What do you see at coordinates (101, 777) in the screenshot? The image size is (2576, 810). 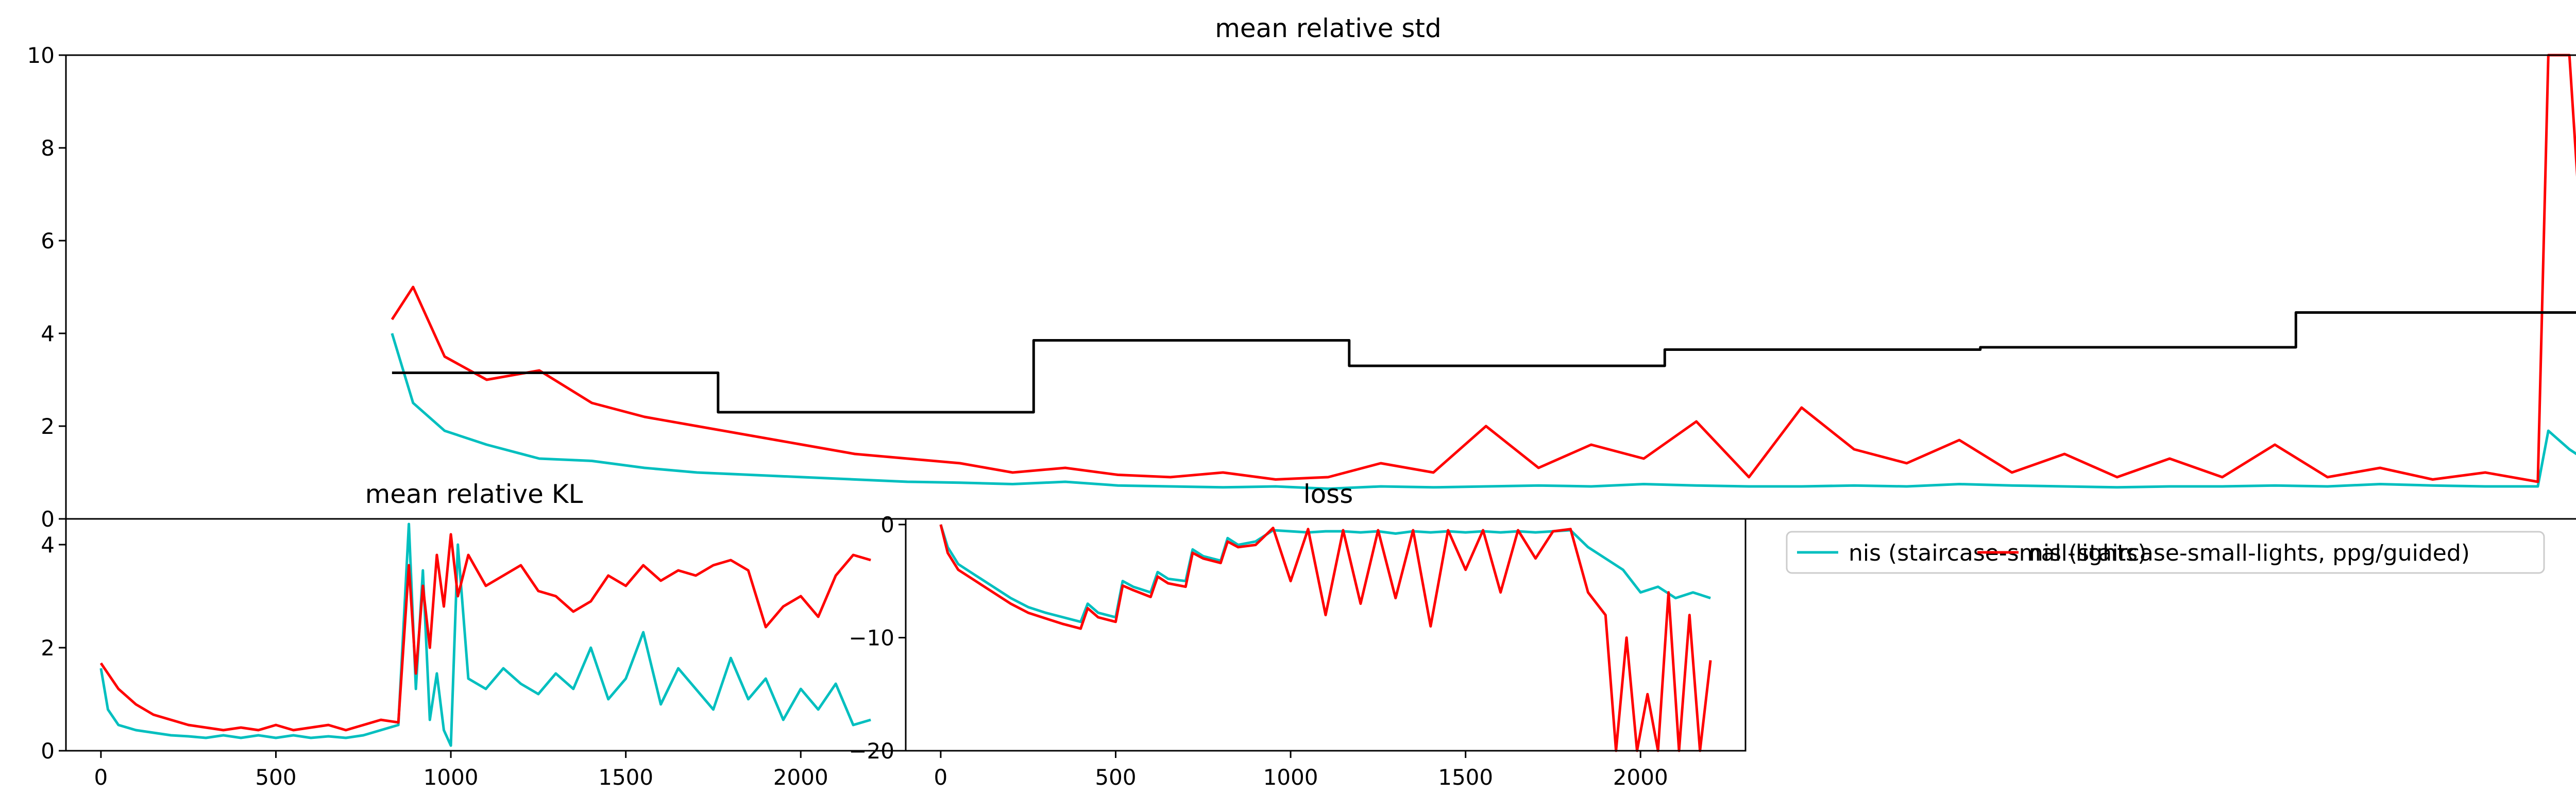 I see `kl-xtick-label: 0` at bounding box center [101, 777].